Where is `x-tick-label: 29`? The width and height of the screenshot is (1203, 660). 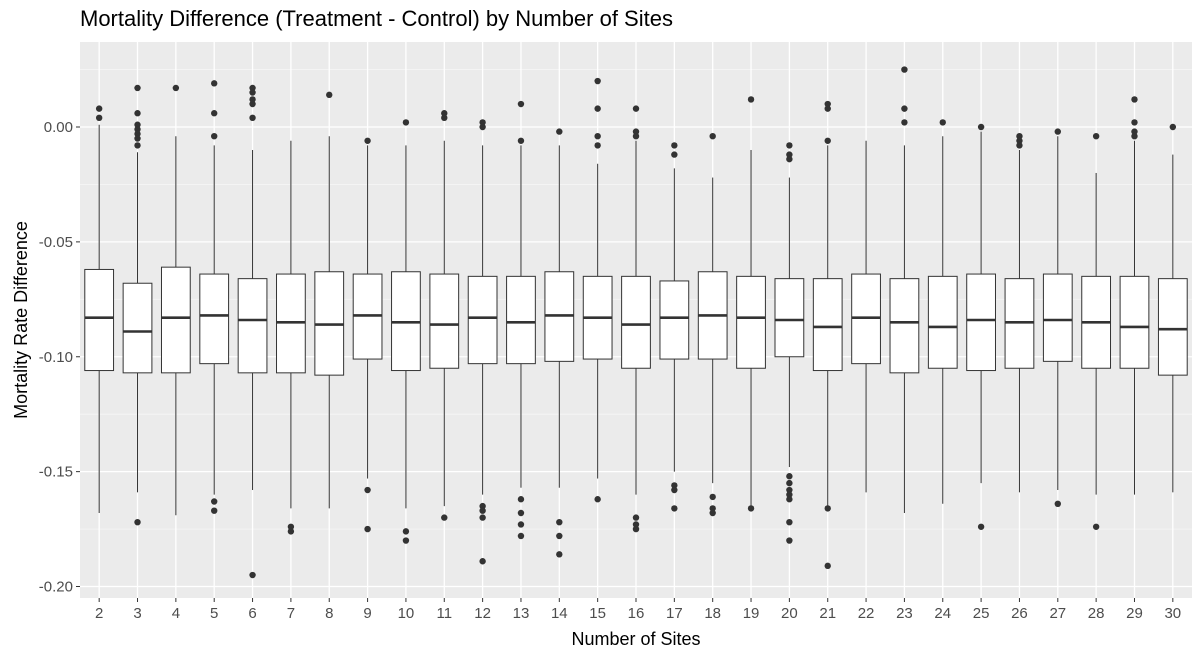
x-tick-label: 29 is located at coordinates (1134, 613).